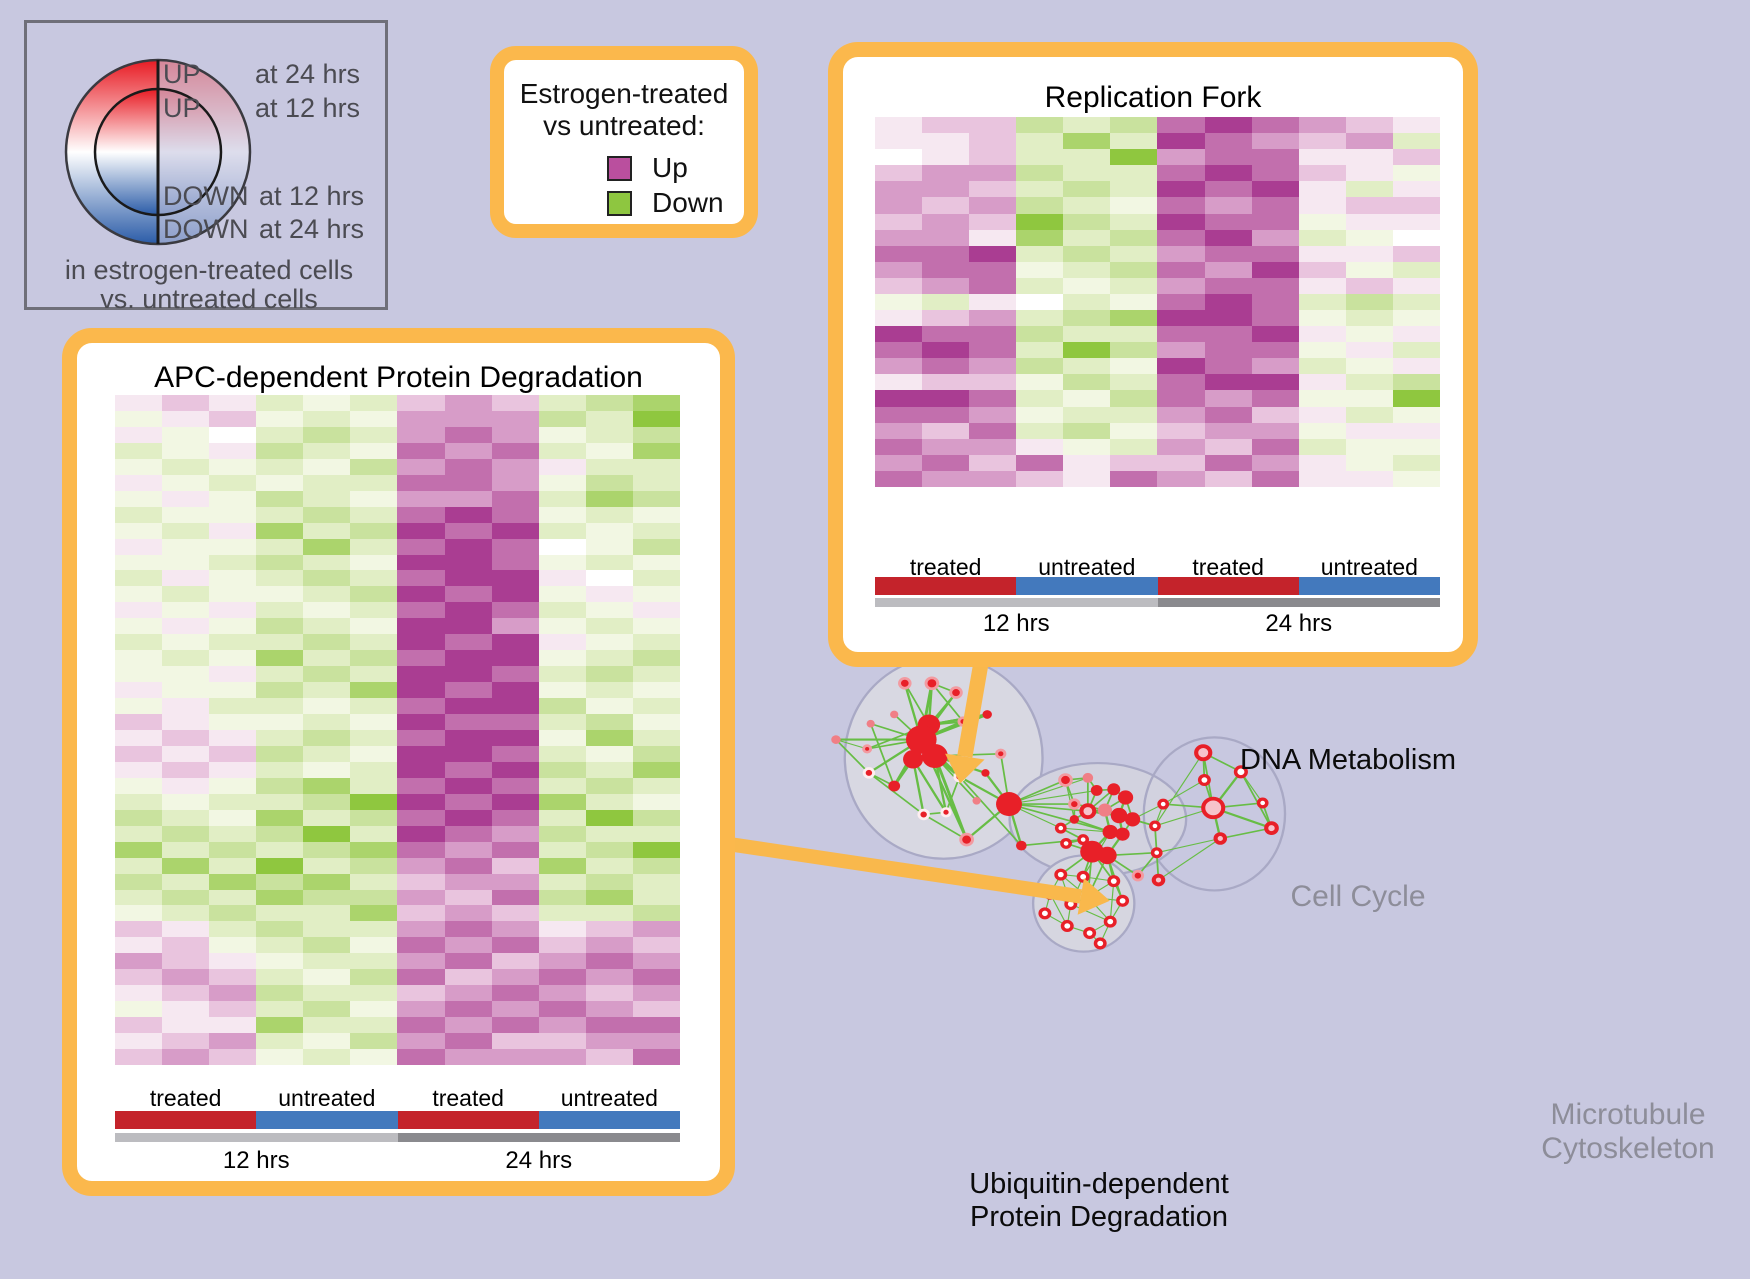  What do you see at coordinates (688, 202) in the screenshot?
I see `down-label: Down` at bounding box center [688, 202].